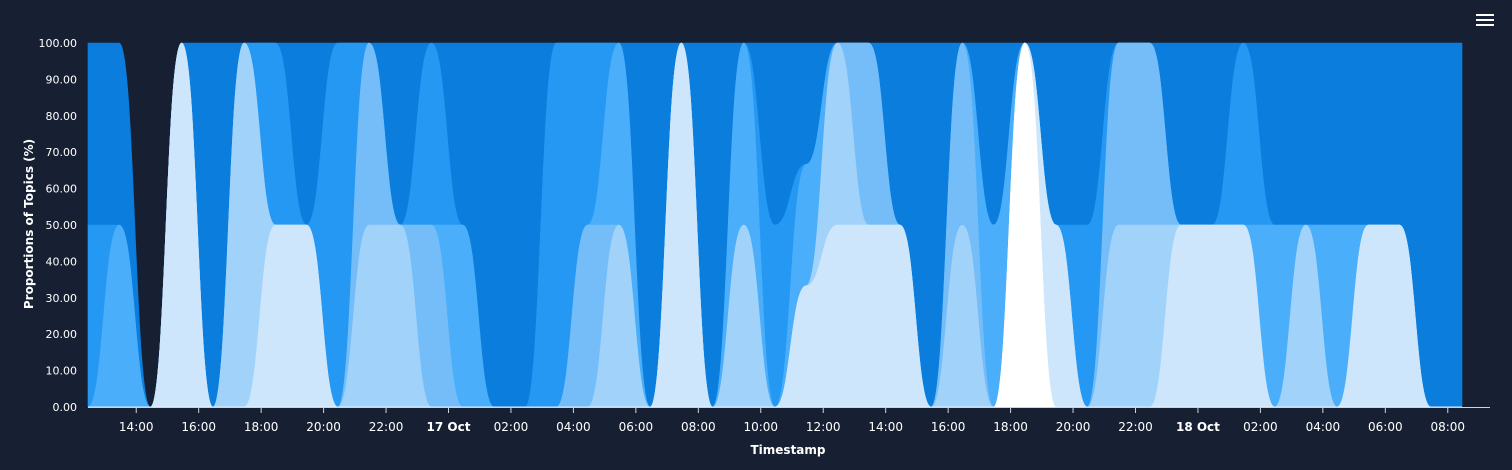  I want to click on chart-menu-icon, so click(1485, 23).